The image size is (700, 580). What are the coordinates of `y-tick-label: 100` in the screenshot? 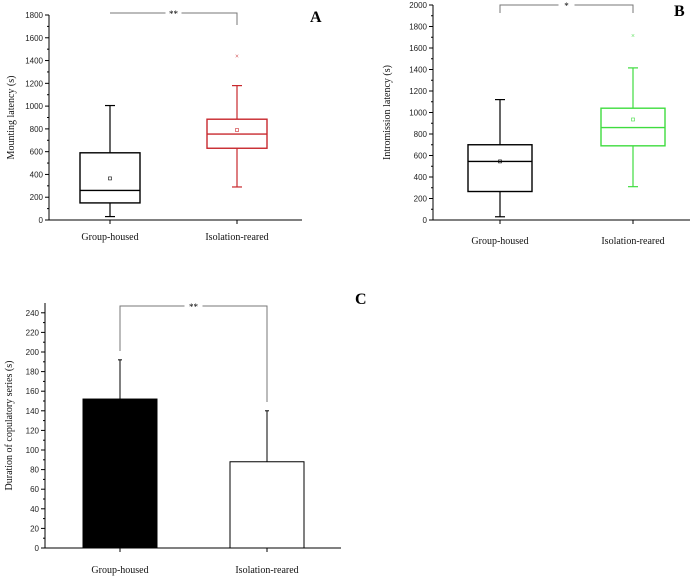 It's located at (33, 450).